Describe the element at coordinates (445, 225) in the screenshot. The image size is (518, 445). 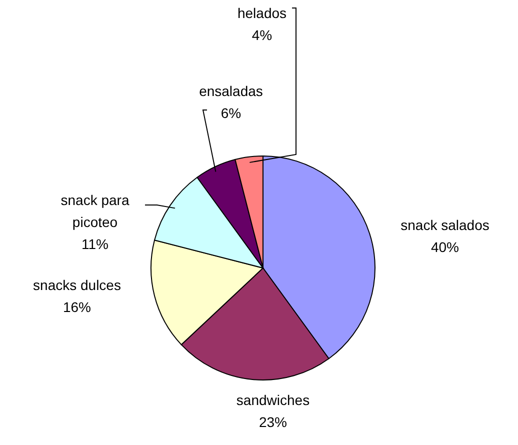
I see `slice-label: snack salados` at that location.